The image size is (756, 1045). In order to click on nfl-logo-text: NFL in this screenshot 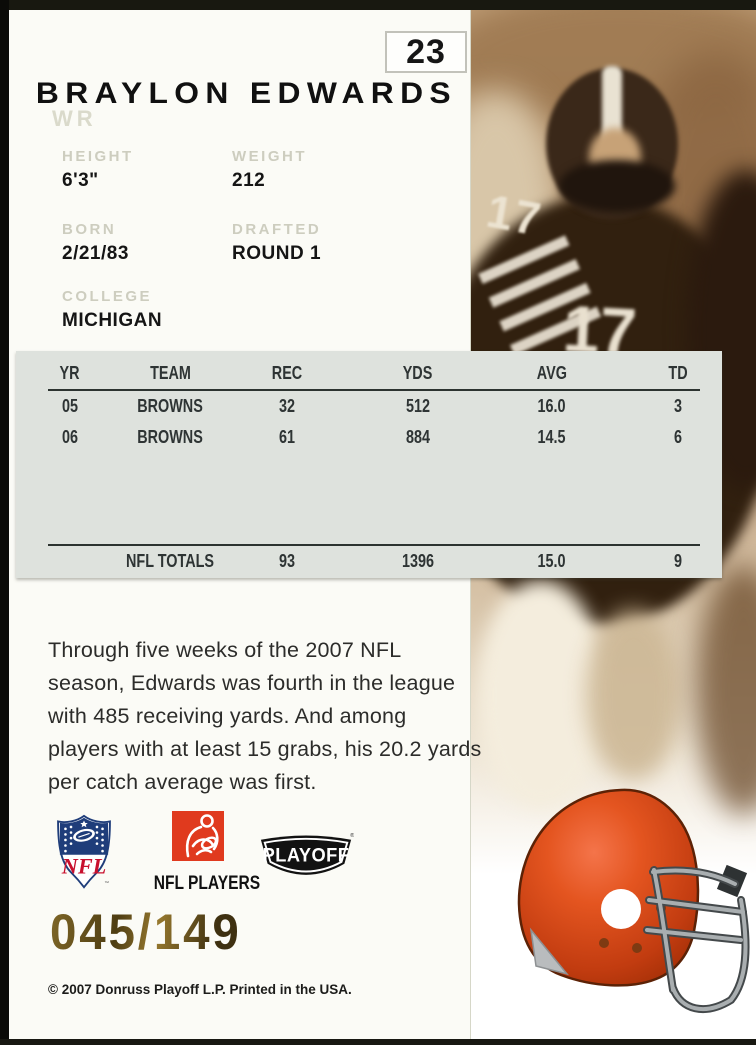, I will do `click(83, 865)`.